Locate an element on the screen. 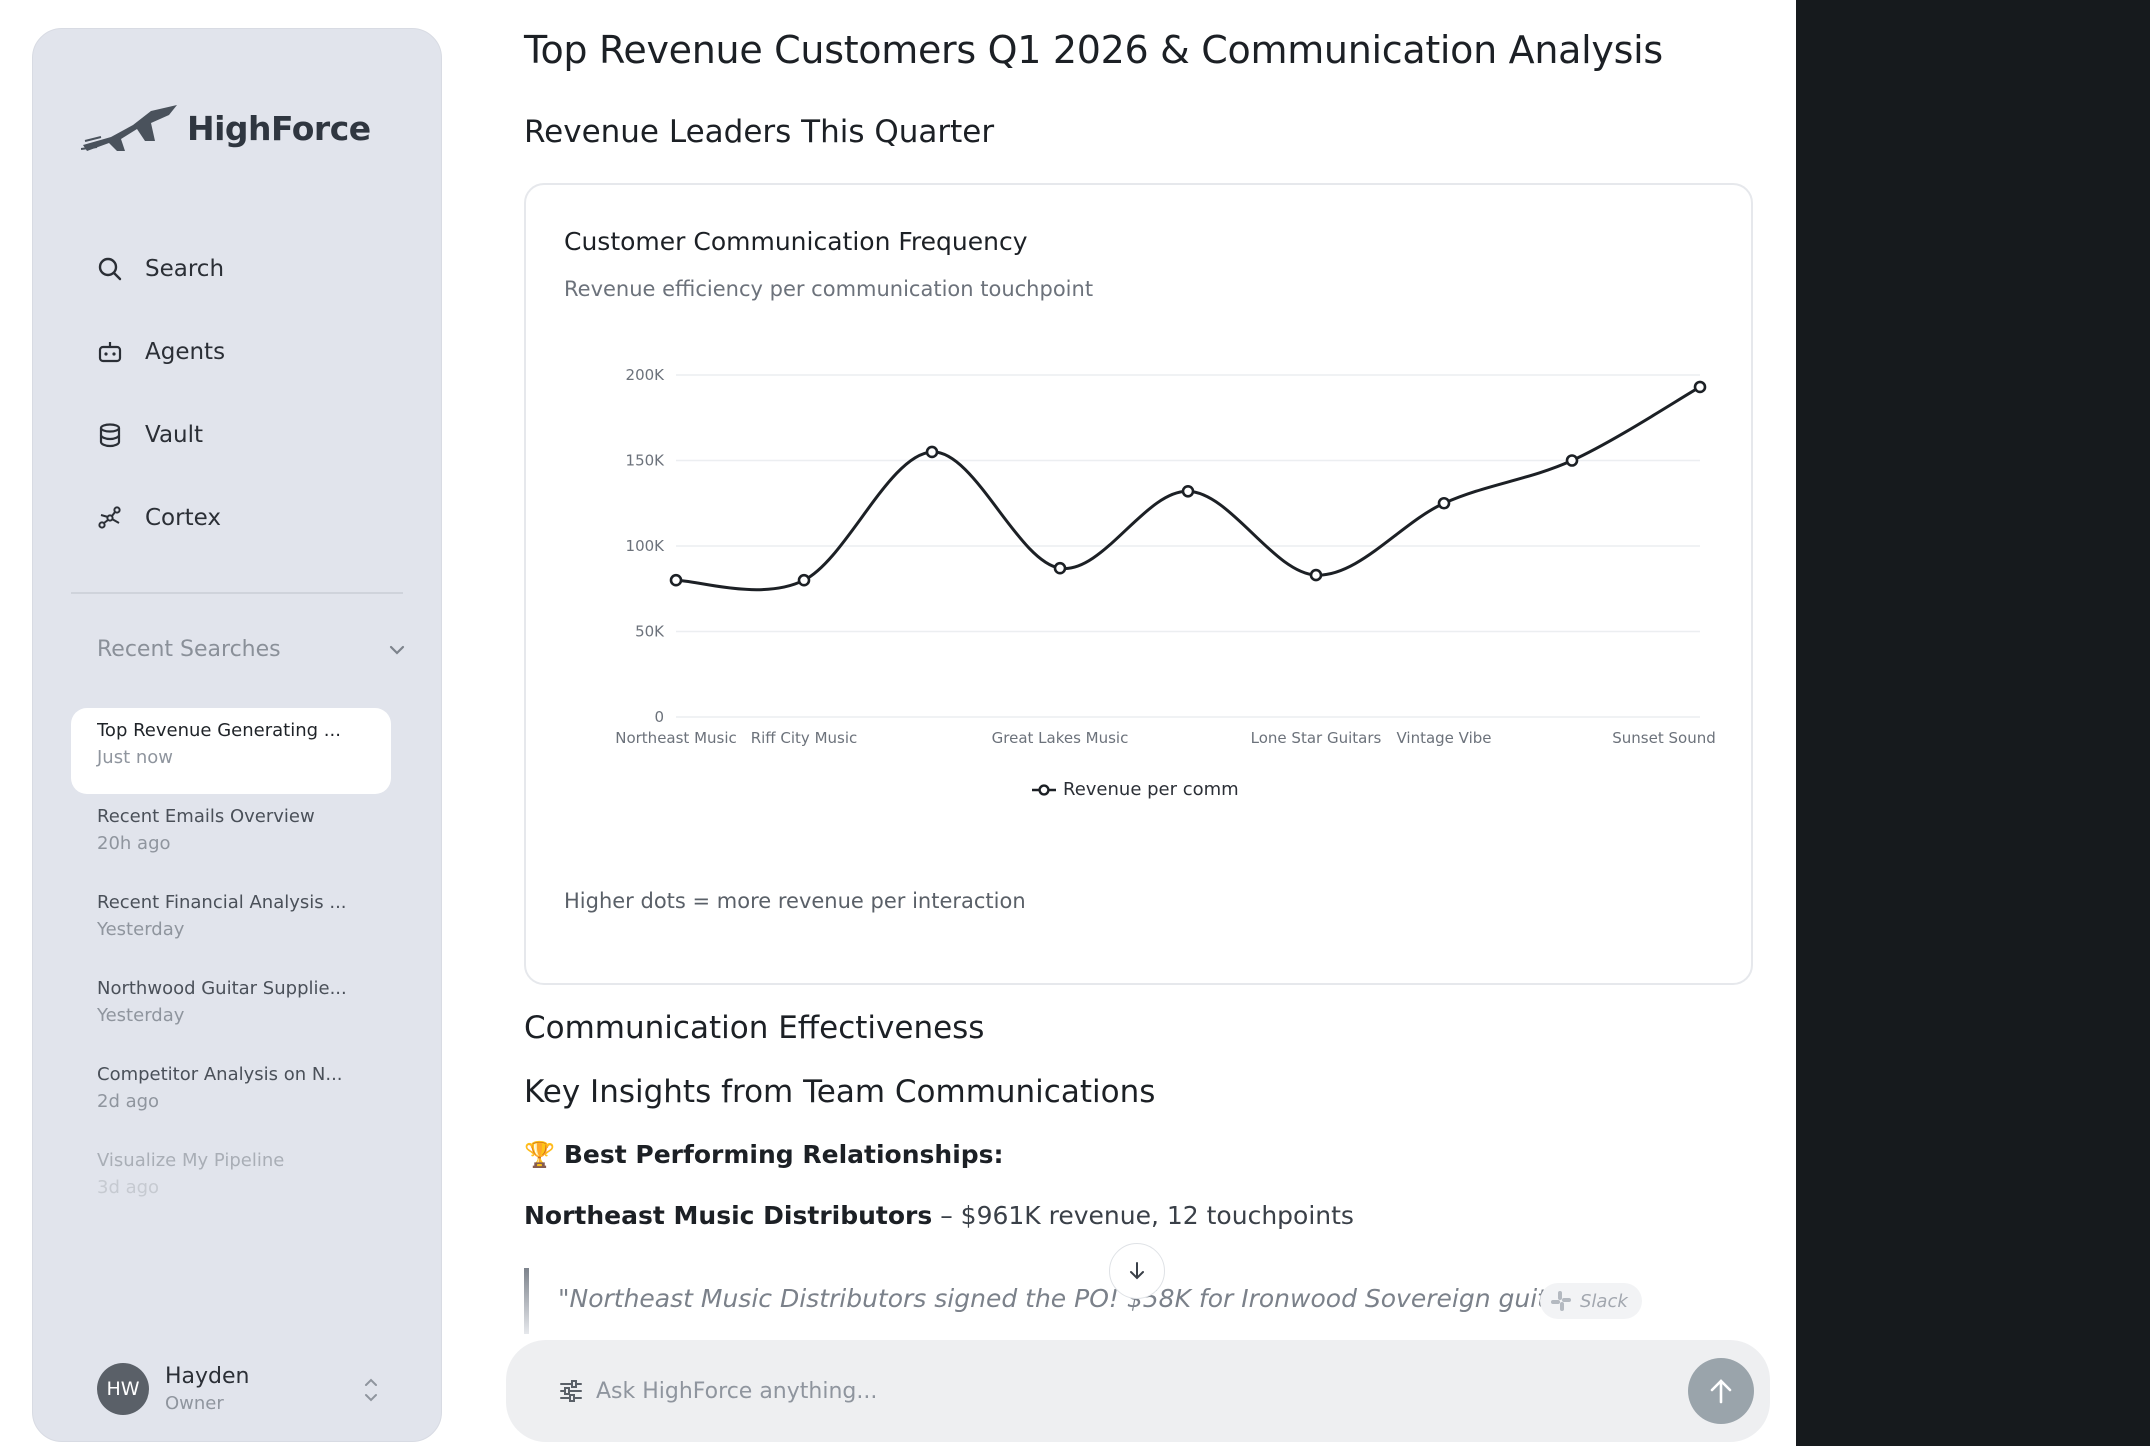 This screenshot has width=2150, height=1446. chevron-up-down-icon is located at coordinates (371, 1390).